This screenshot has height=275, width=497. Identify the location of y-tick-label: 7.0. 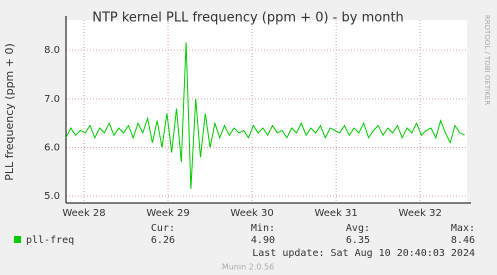
(52, 99).